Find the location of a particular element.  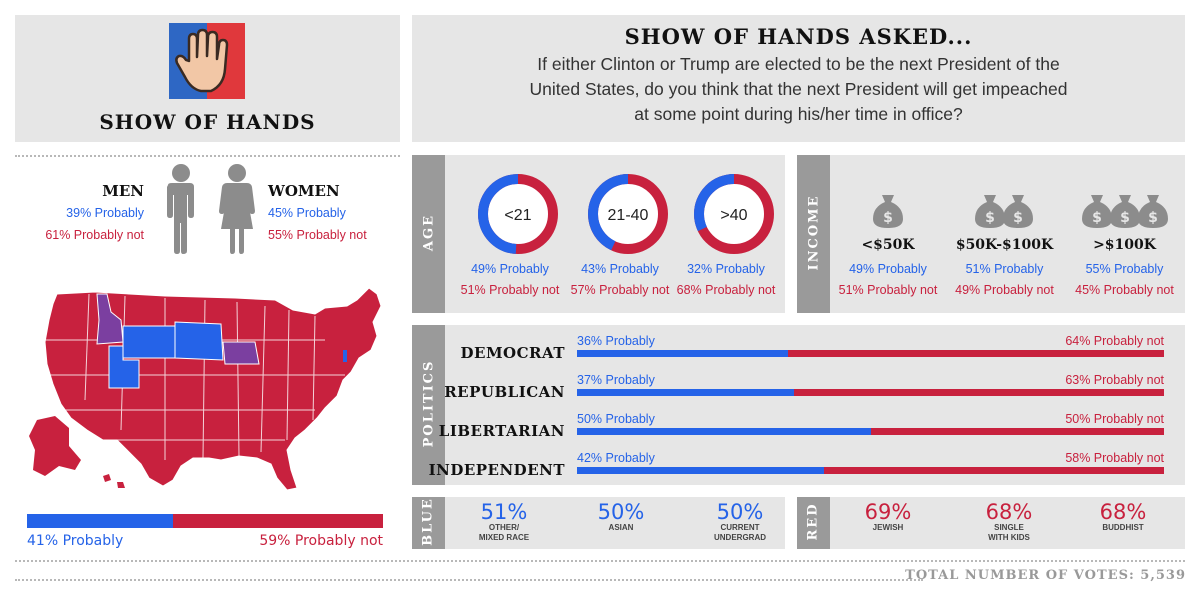

income-label-1: $50K-$100K is located at coordinates (1004, 245).